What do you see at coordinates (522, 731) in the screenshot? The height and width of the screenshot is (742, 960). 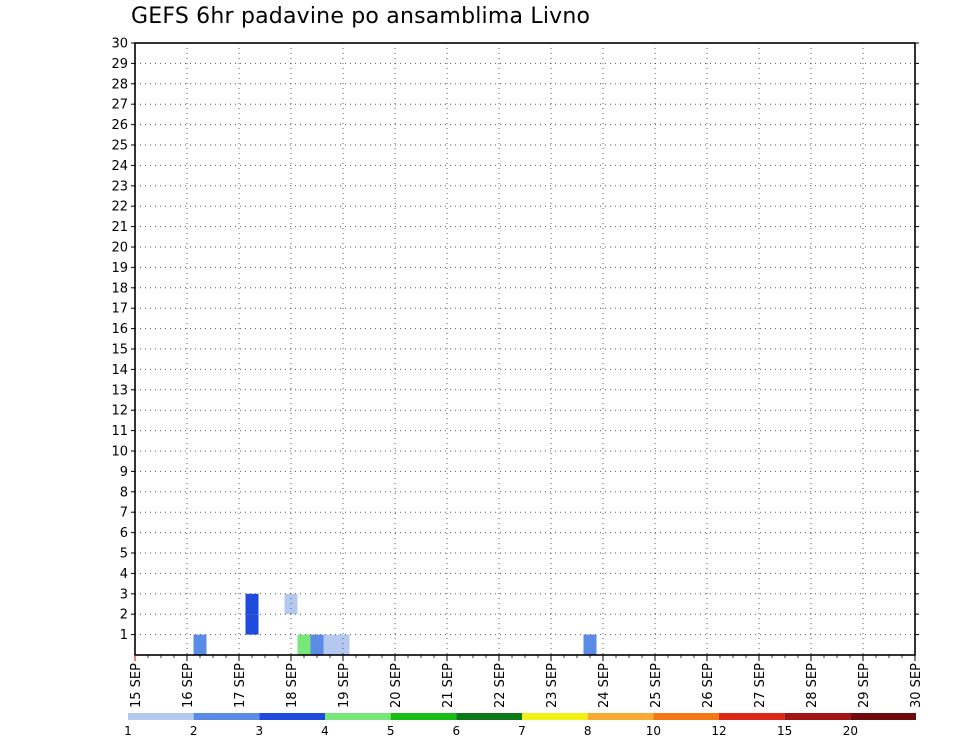 I see `colorbar-label: 7` at bounding box center [522, 731].